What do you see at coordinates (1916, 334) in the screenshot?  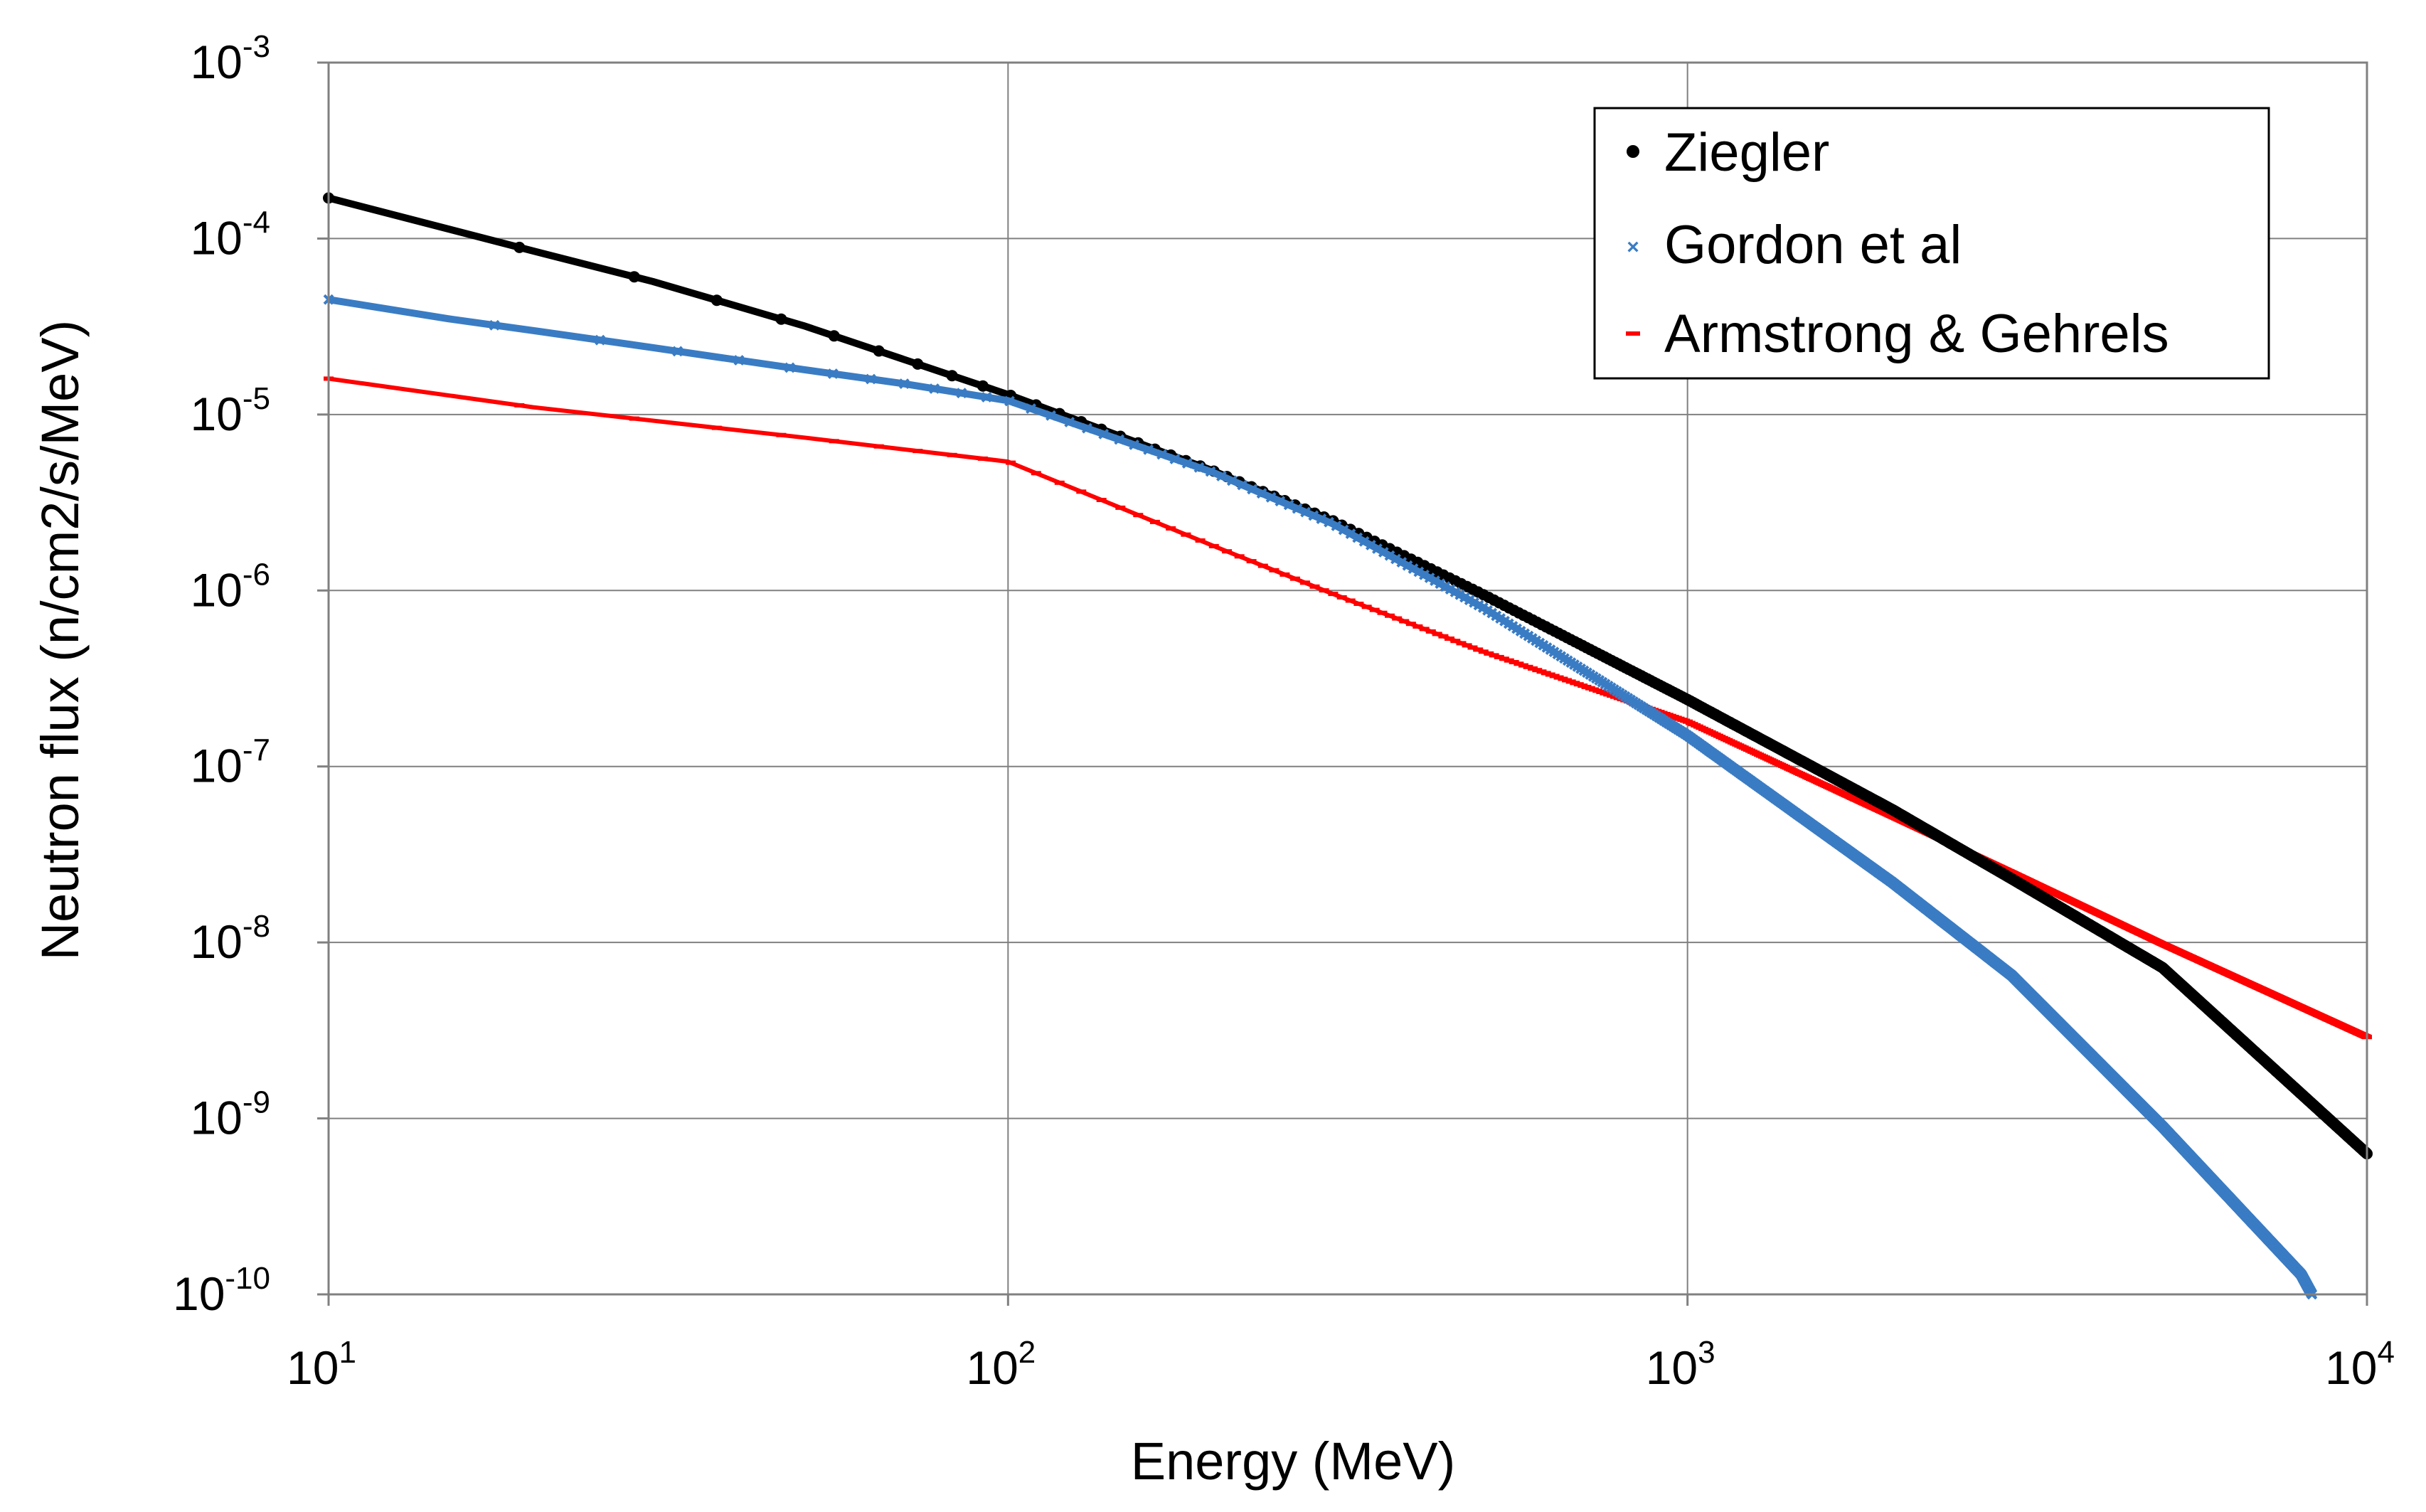 I see `legend-label-armstrong: Armstrong & Gehrels` at bounding box center [1916, 334].